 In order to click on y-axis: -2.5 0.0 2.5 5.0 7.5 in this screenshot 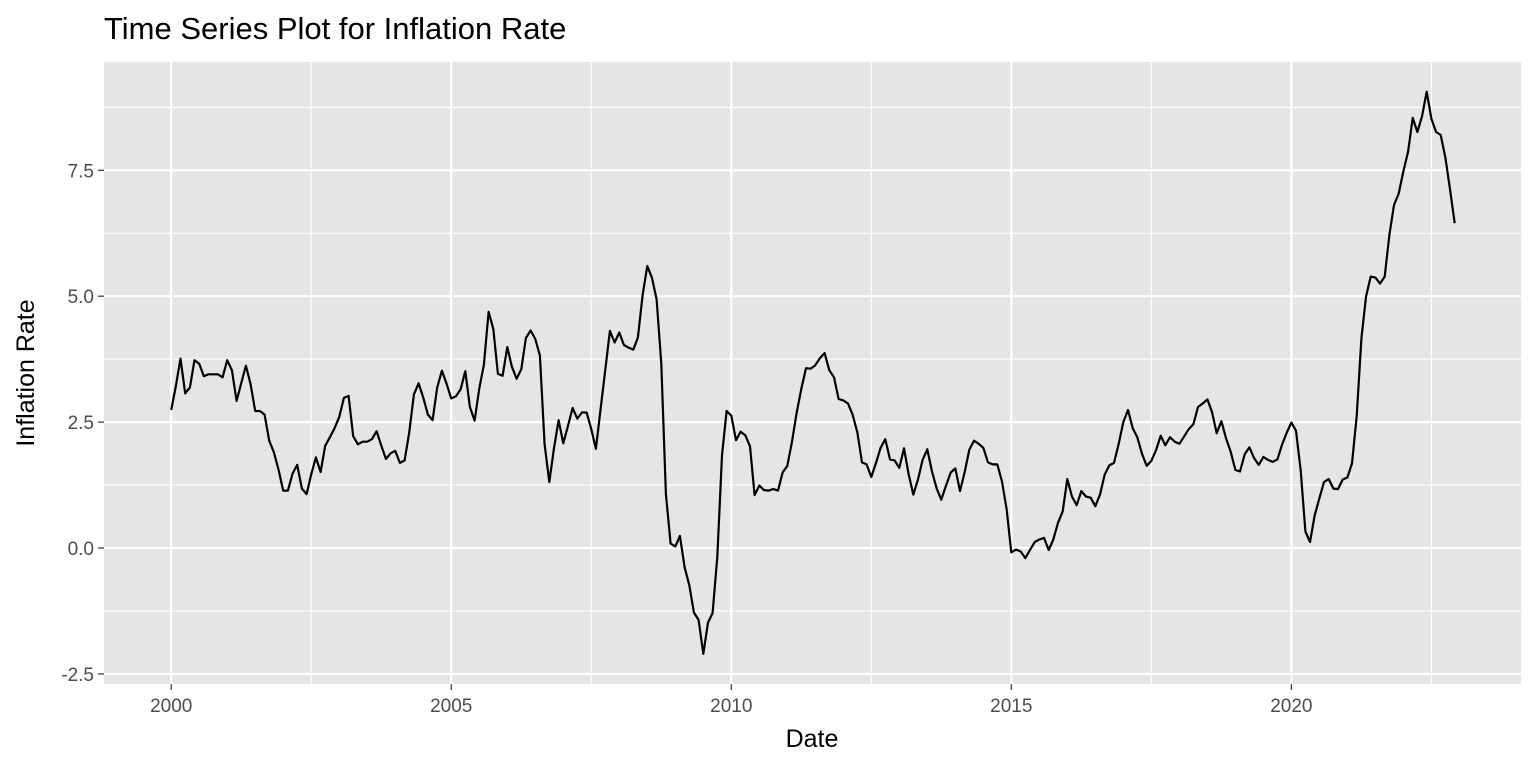, I will do `click(82, 423)`.